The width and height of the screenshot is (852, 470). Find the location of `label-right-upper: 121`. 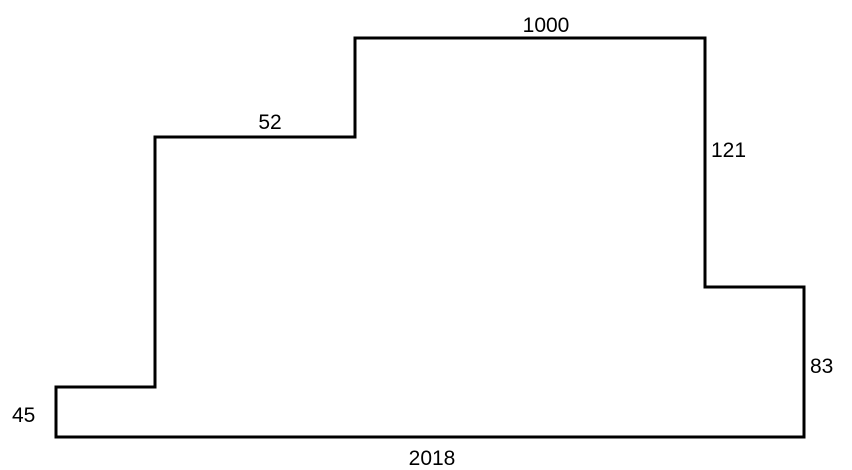

label-right-upper: 121 is located at coordinates (728, 150).